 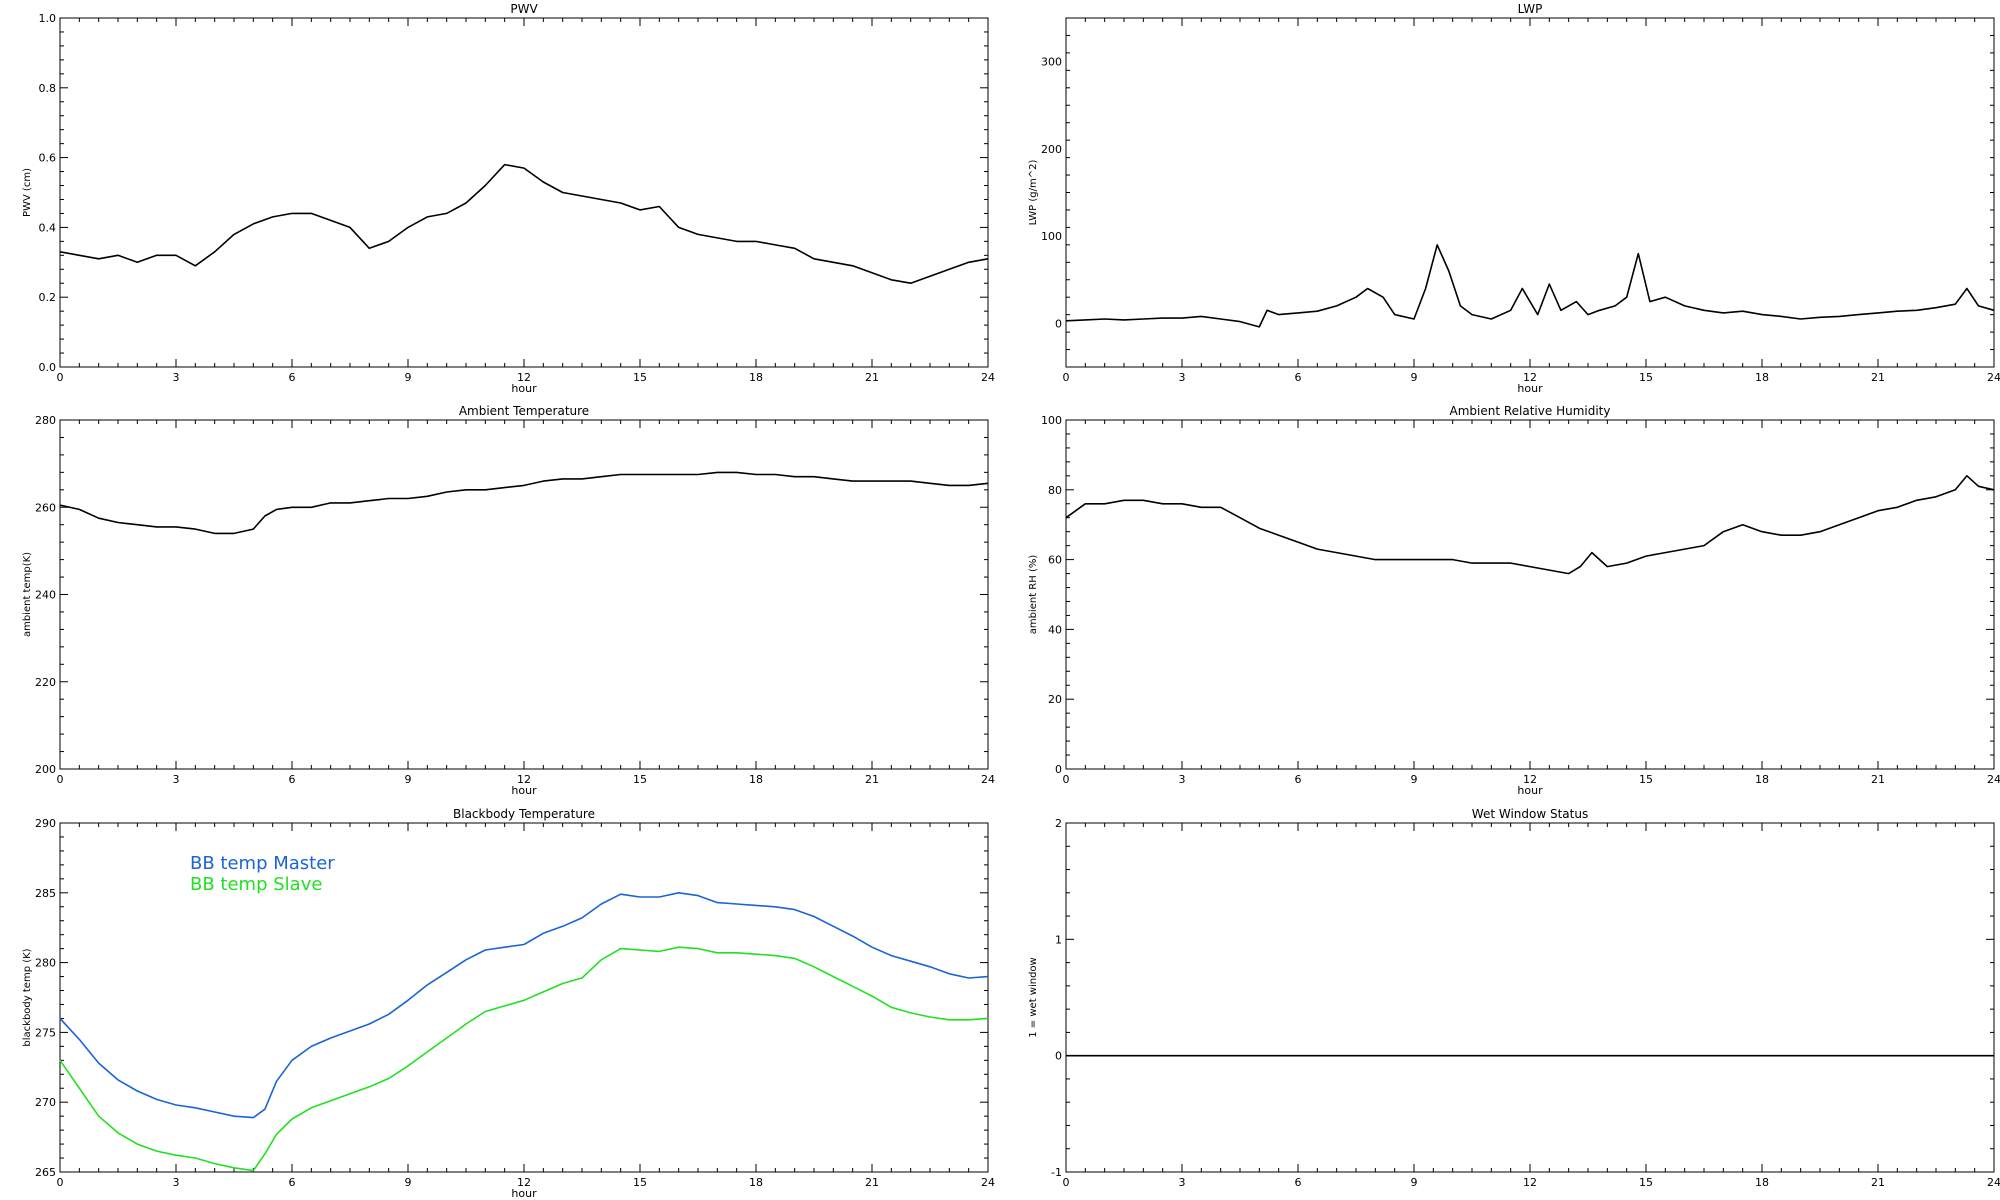 I want to click on pwv-x-tick-label: 18, so click(x=756, y=377).